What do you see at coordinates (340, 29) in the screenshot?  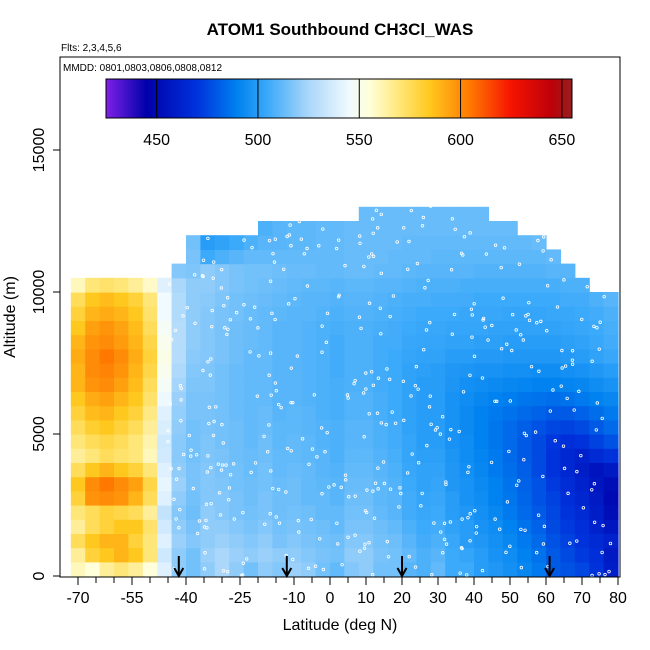 I see `chart-title: ATOM1 Southbound CH3Cl_WAS` at bounding box center [340, 29].